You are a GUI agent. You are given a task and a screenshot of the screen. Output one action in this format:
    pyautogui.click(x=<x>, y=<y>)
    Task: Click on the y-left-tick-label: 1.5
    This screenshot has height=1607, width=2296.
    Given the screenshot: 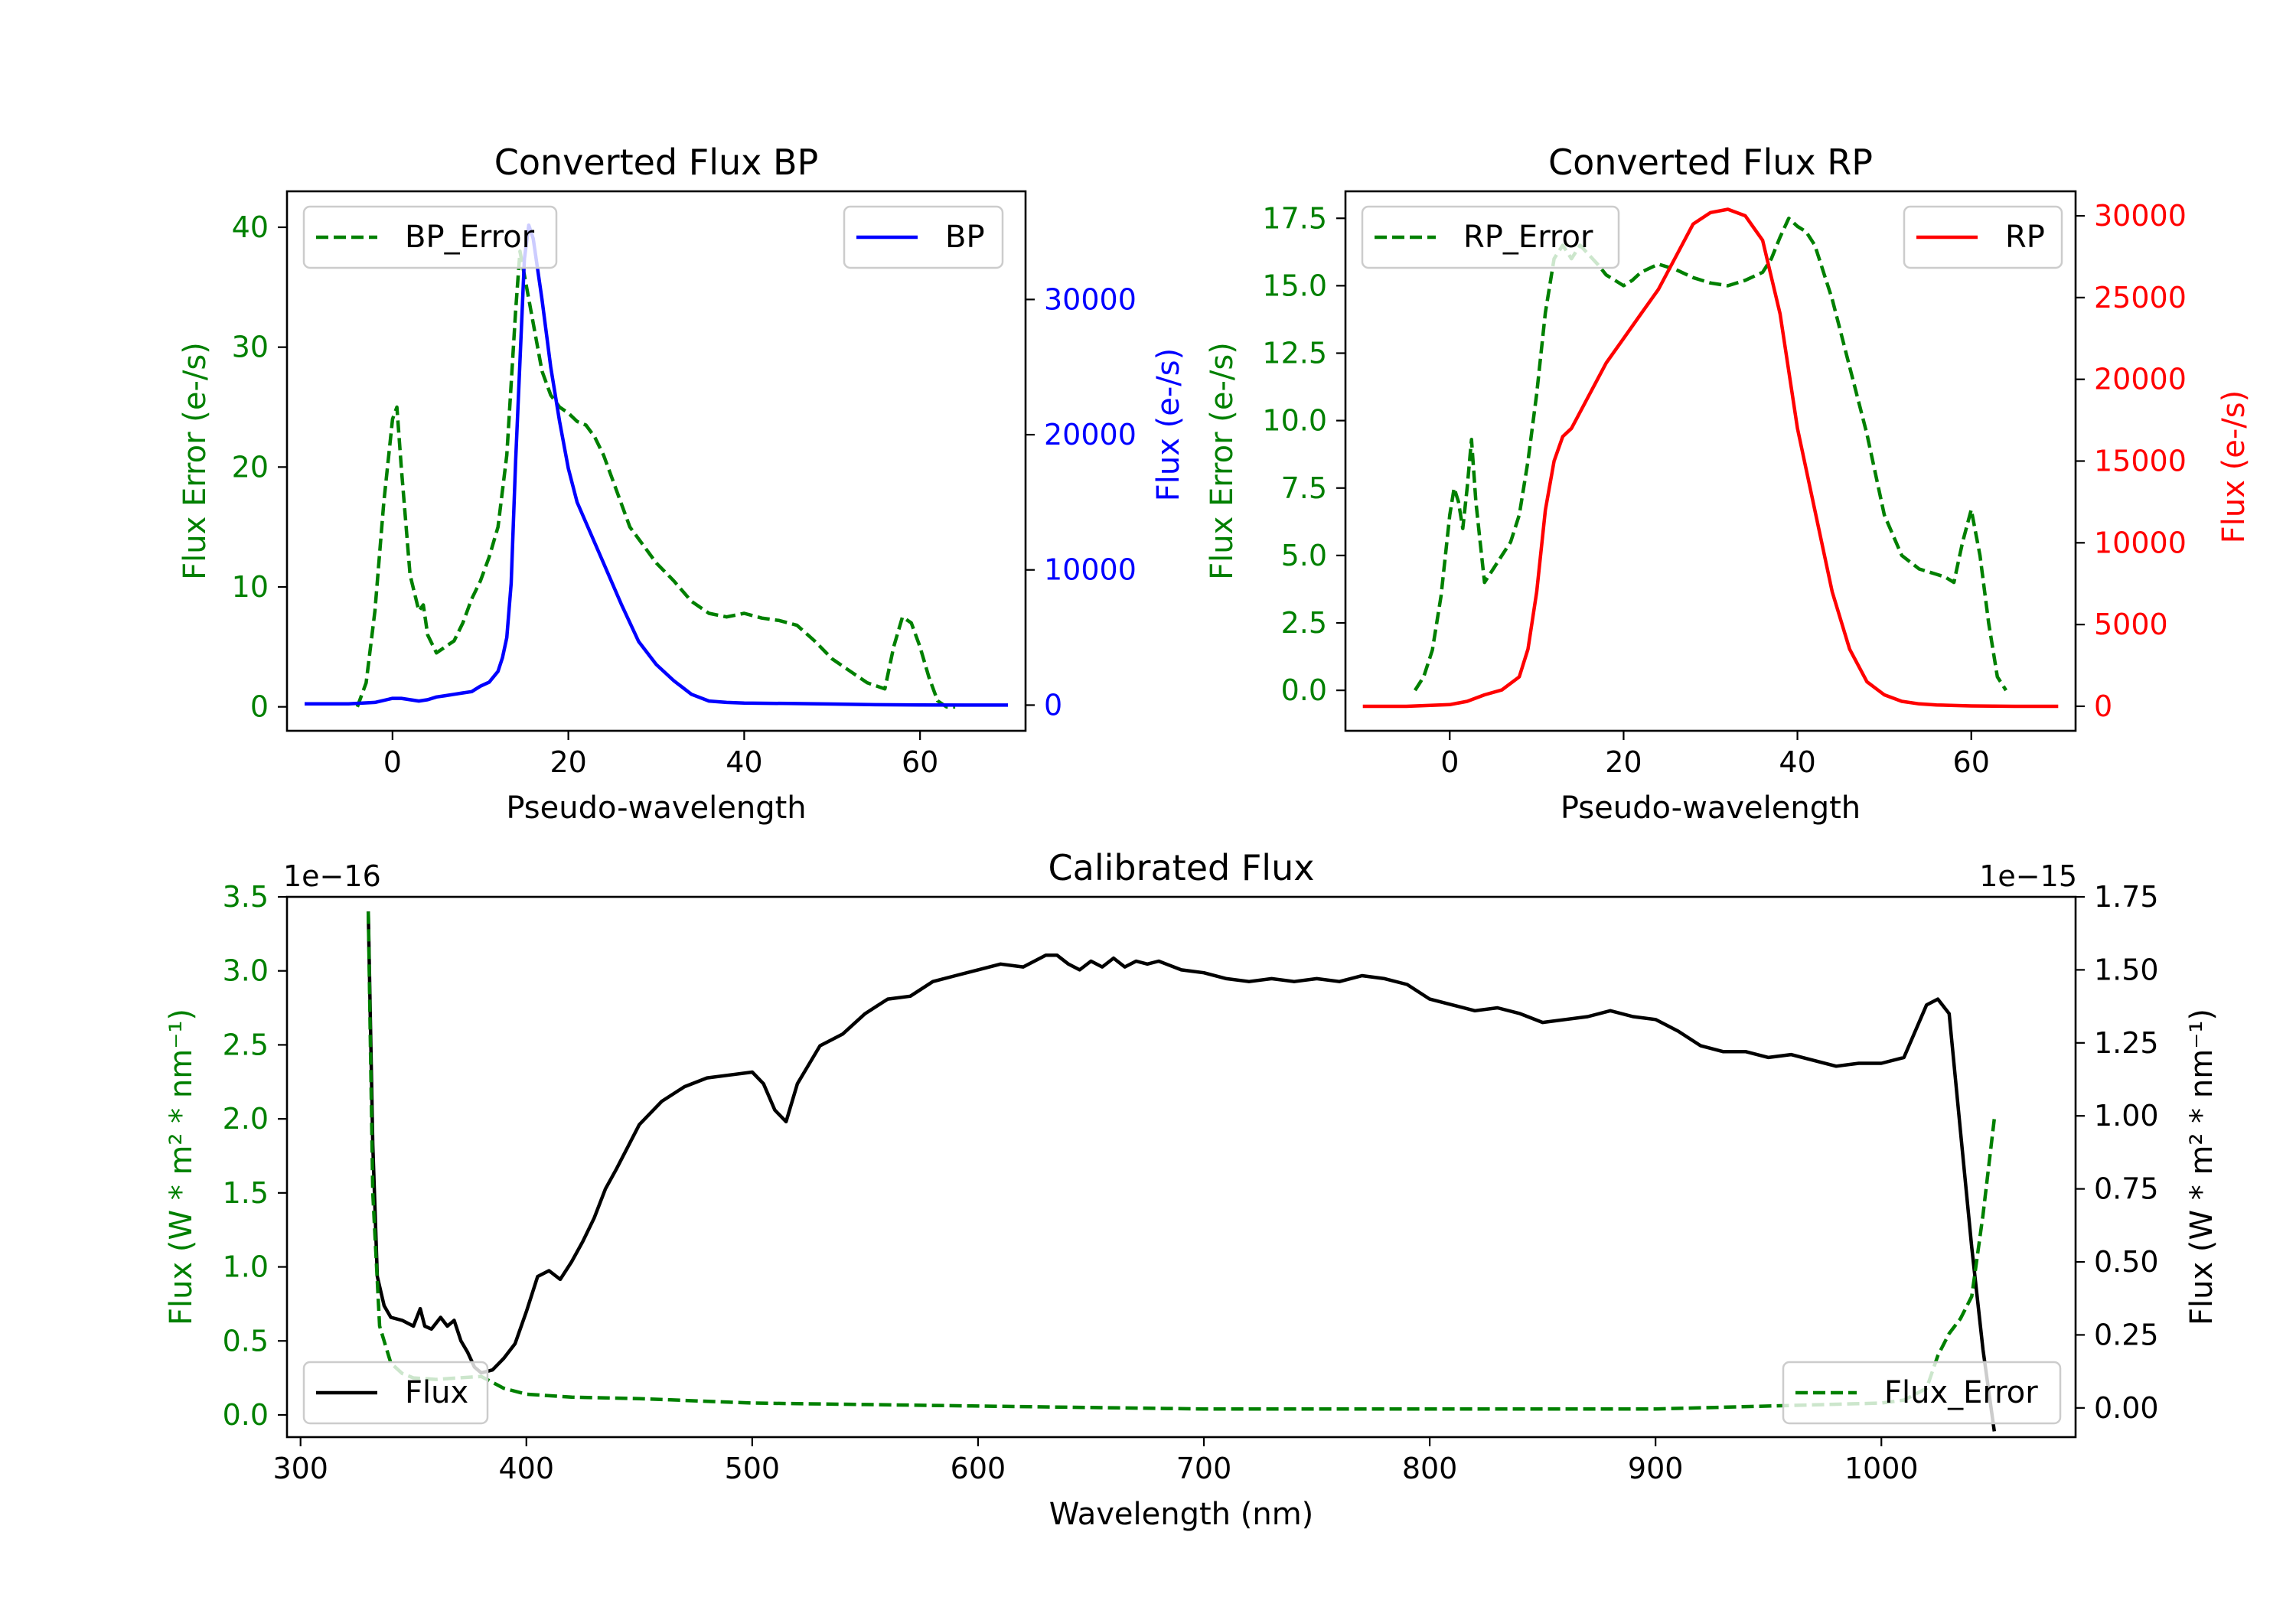 What is the action you would take?
    pyautogui.click(x=246, y=1193)
    